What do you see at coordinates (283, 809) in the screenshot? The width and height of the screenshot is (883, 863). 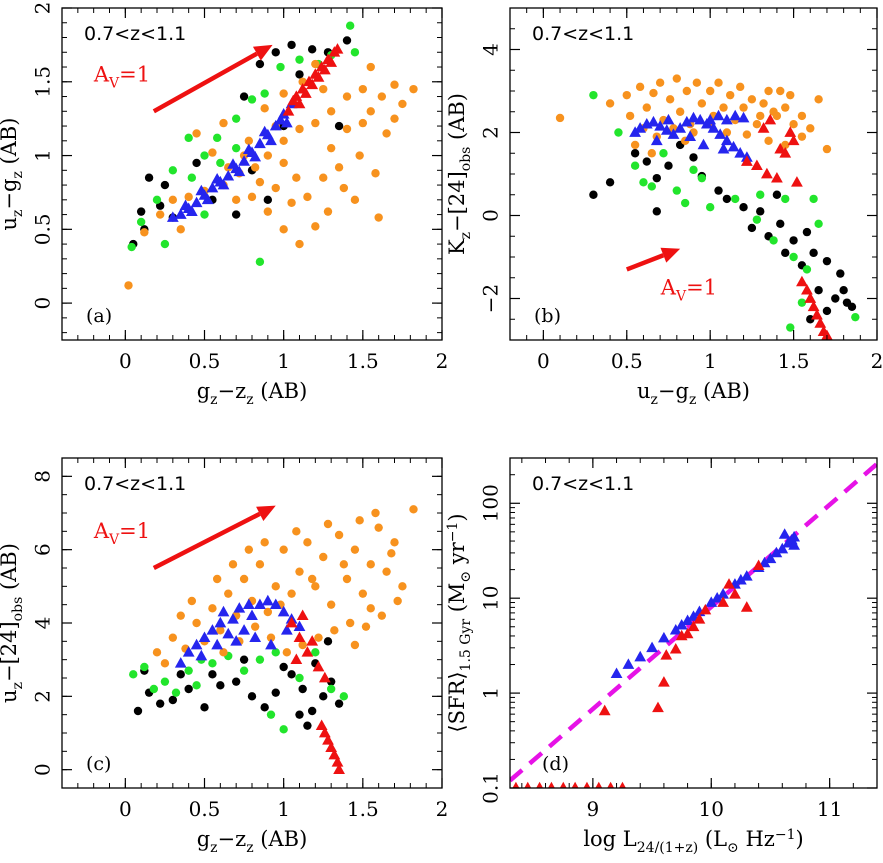 I see `x-tick-label: 1` at bounding box center [283, 809].